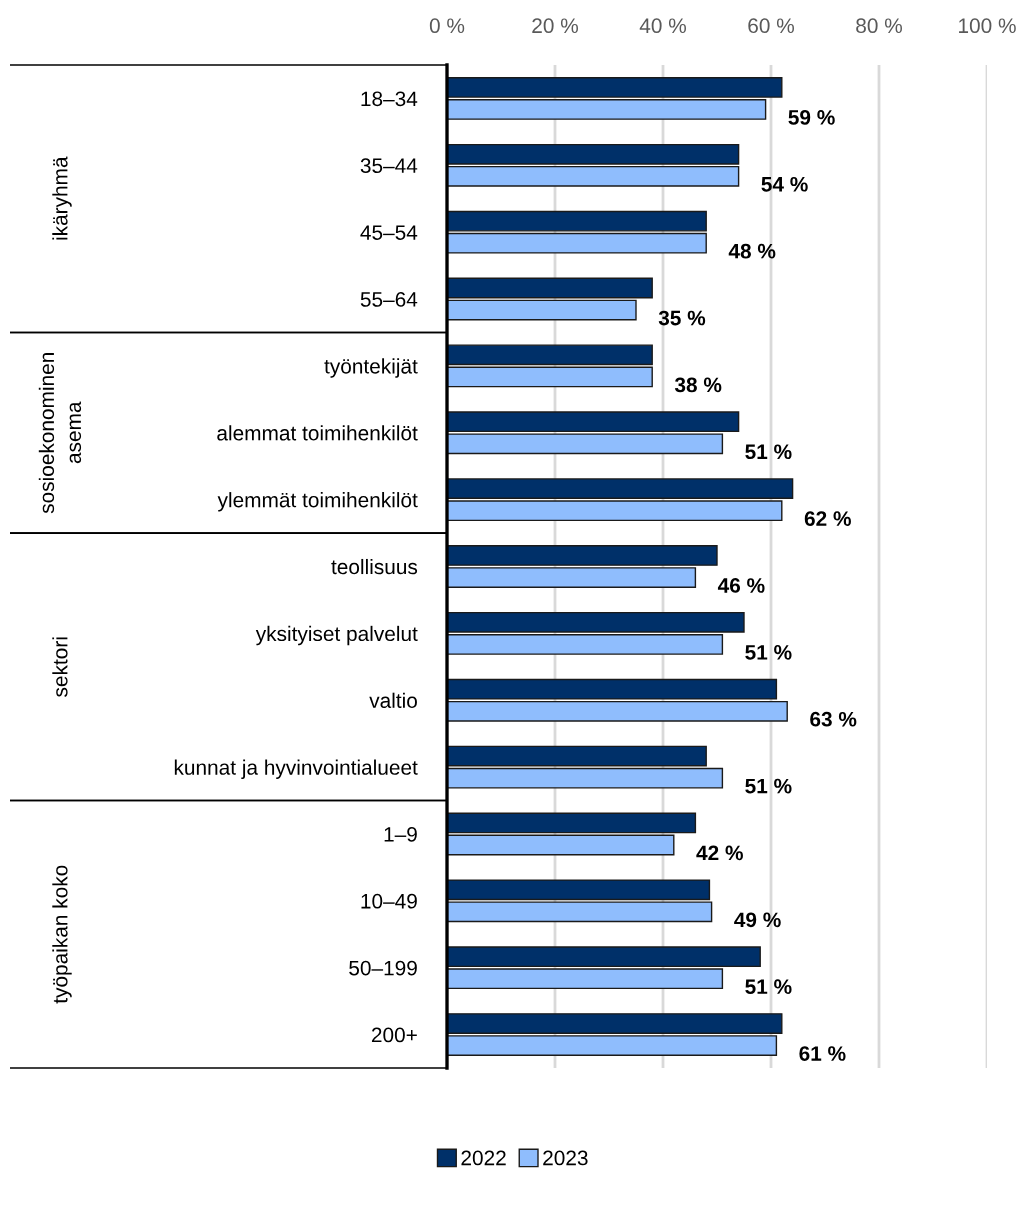 This screenshot has width=1026, height=1210. What do you see at coordinates (389, 99) in the screenshot?
I see `y-tick-label: 18–34` at bounding box center [389, 99].